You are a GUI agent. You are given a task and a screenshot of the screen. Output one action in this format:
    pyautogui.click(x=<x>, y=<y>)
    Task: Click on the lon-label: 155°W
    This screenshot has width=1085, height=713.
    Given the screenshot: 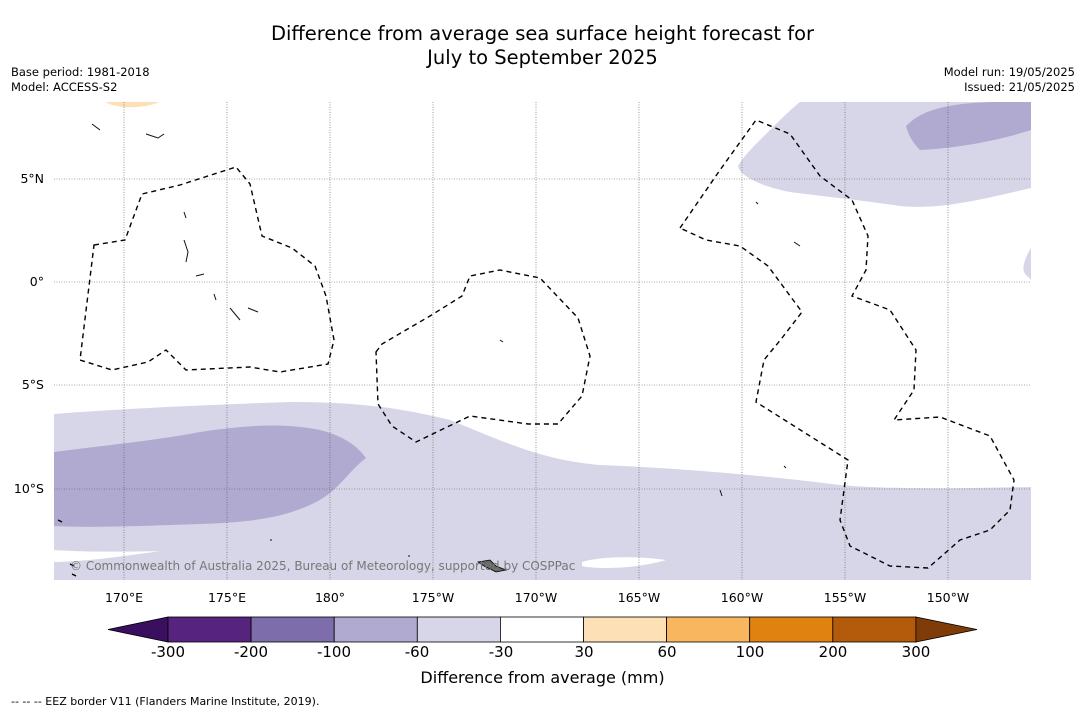 What is the action you would take?
    pyautogui.click(x=845, y=597)
    